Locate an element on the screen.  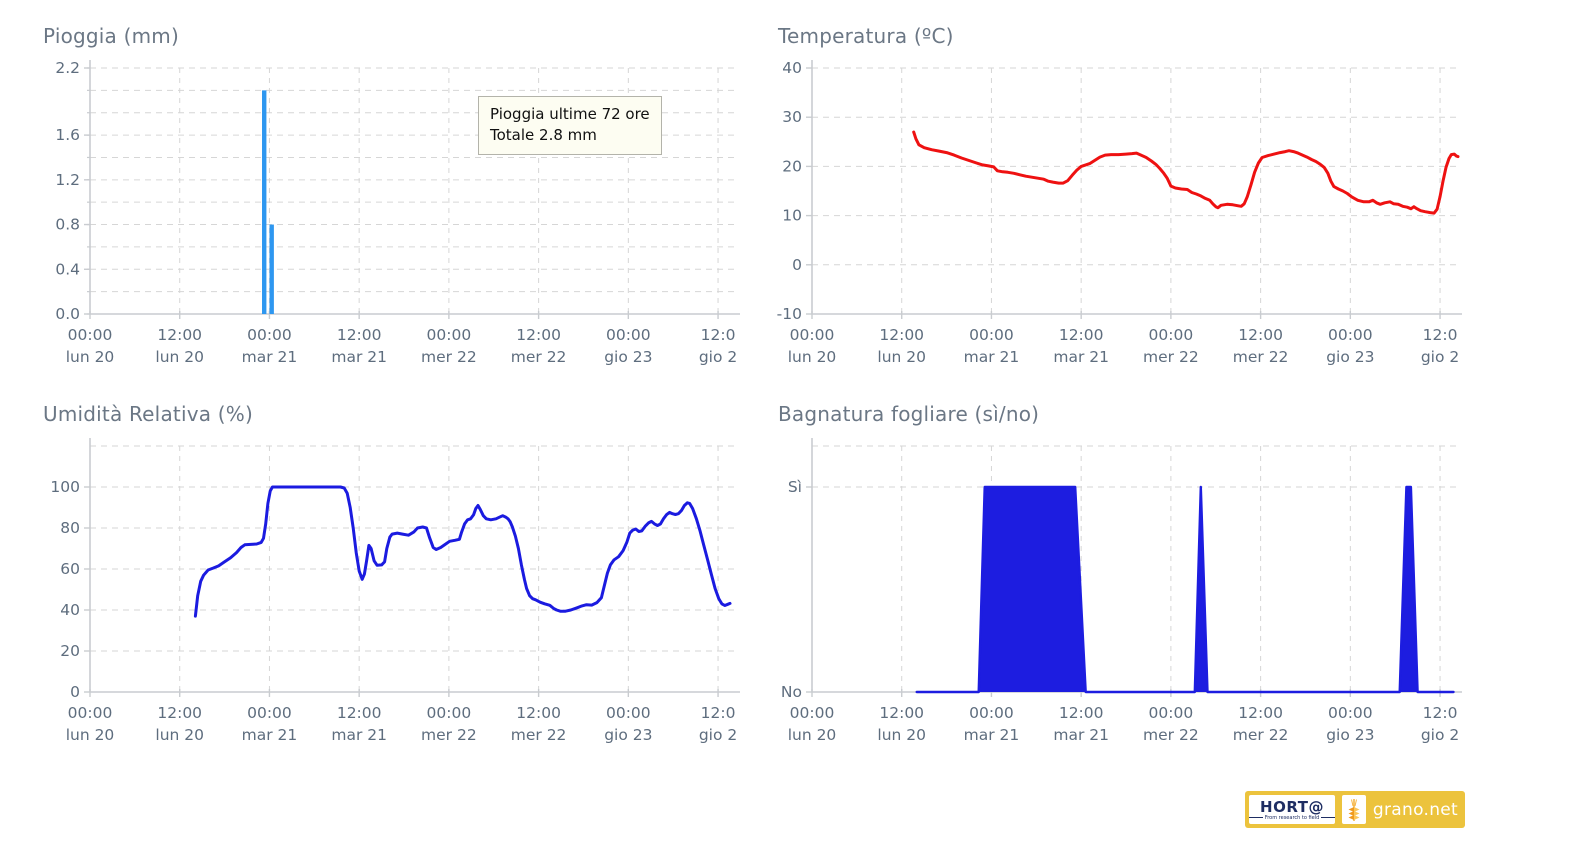
svg-text: 80 is located at coordinates (70, 528).